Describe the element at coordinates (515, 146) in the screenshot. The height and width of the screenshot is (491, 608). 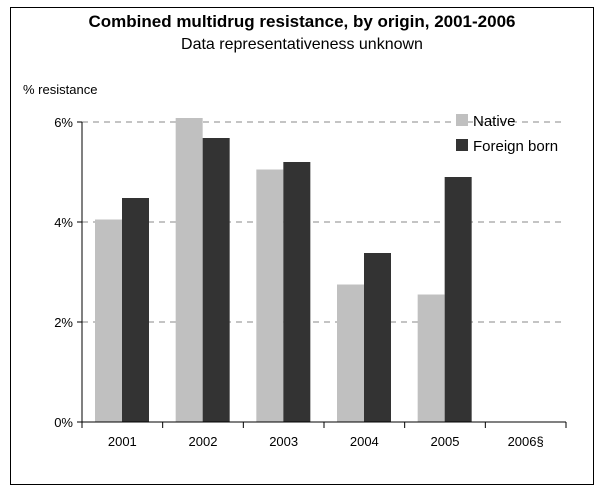
I see `legend-label-foreign-born: Foreign born` at that location.